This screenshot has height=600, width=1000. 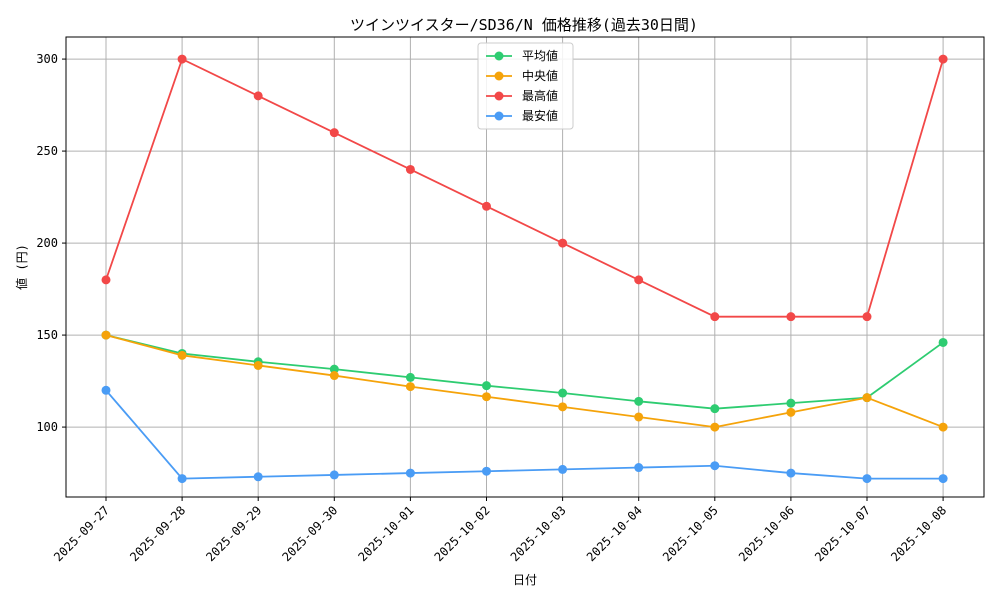 I want to click on x-tick-label: 2025-09-30, so click(x=309, y=533).